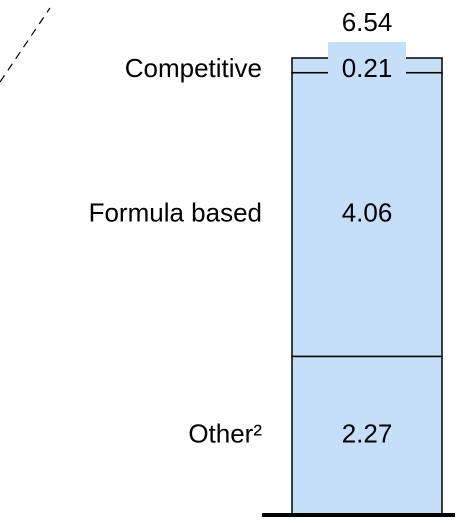  I want to click on value-label: 4.06, so click(367, 212).